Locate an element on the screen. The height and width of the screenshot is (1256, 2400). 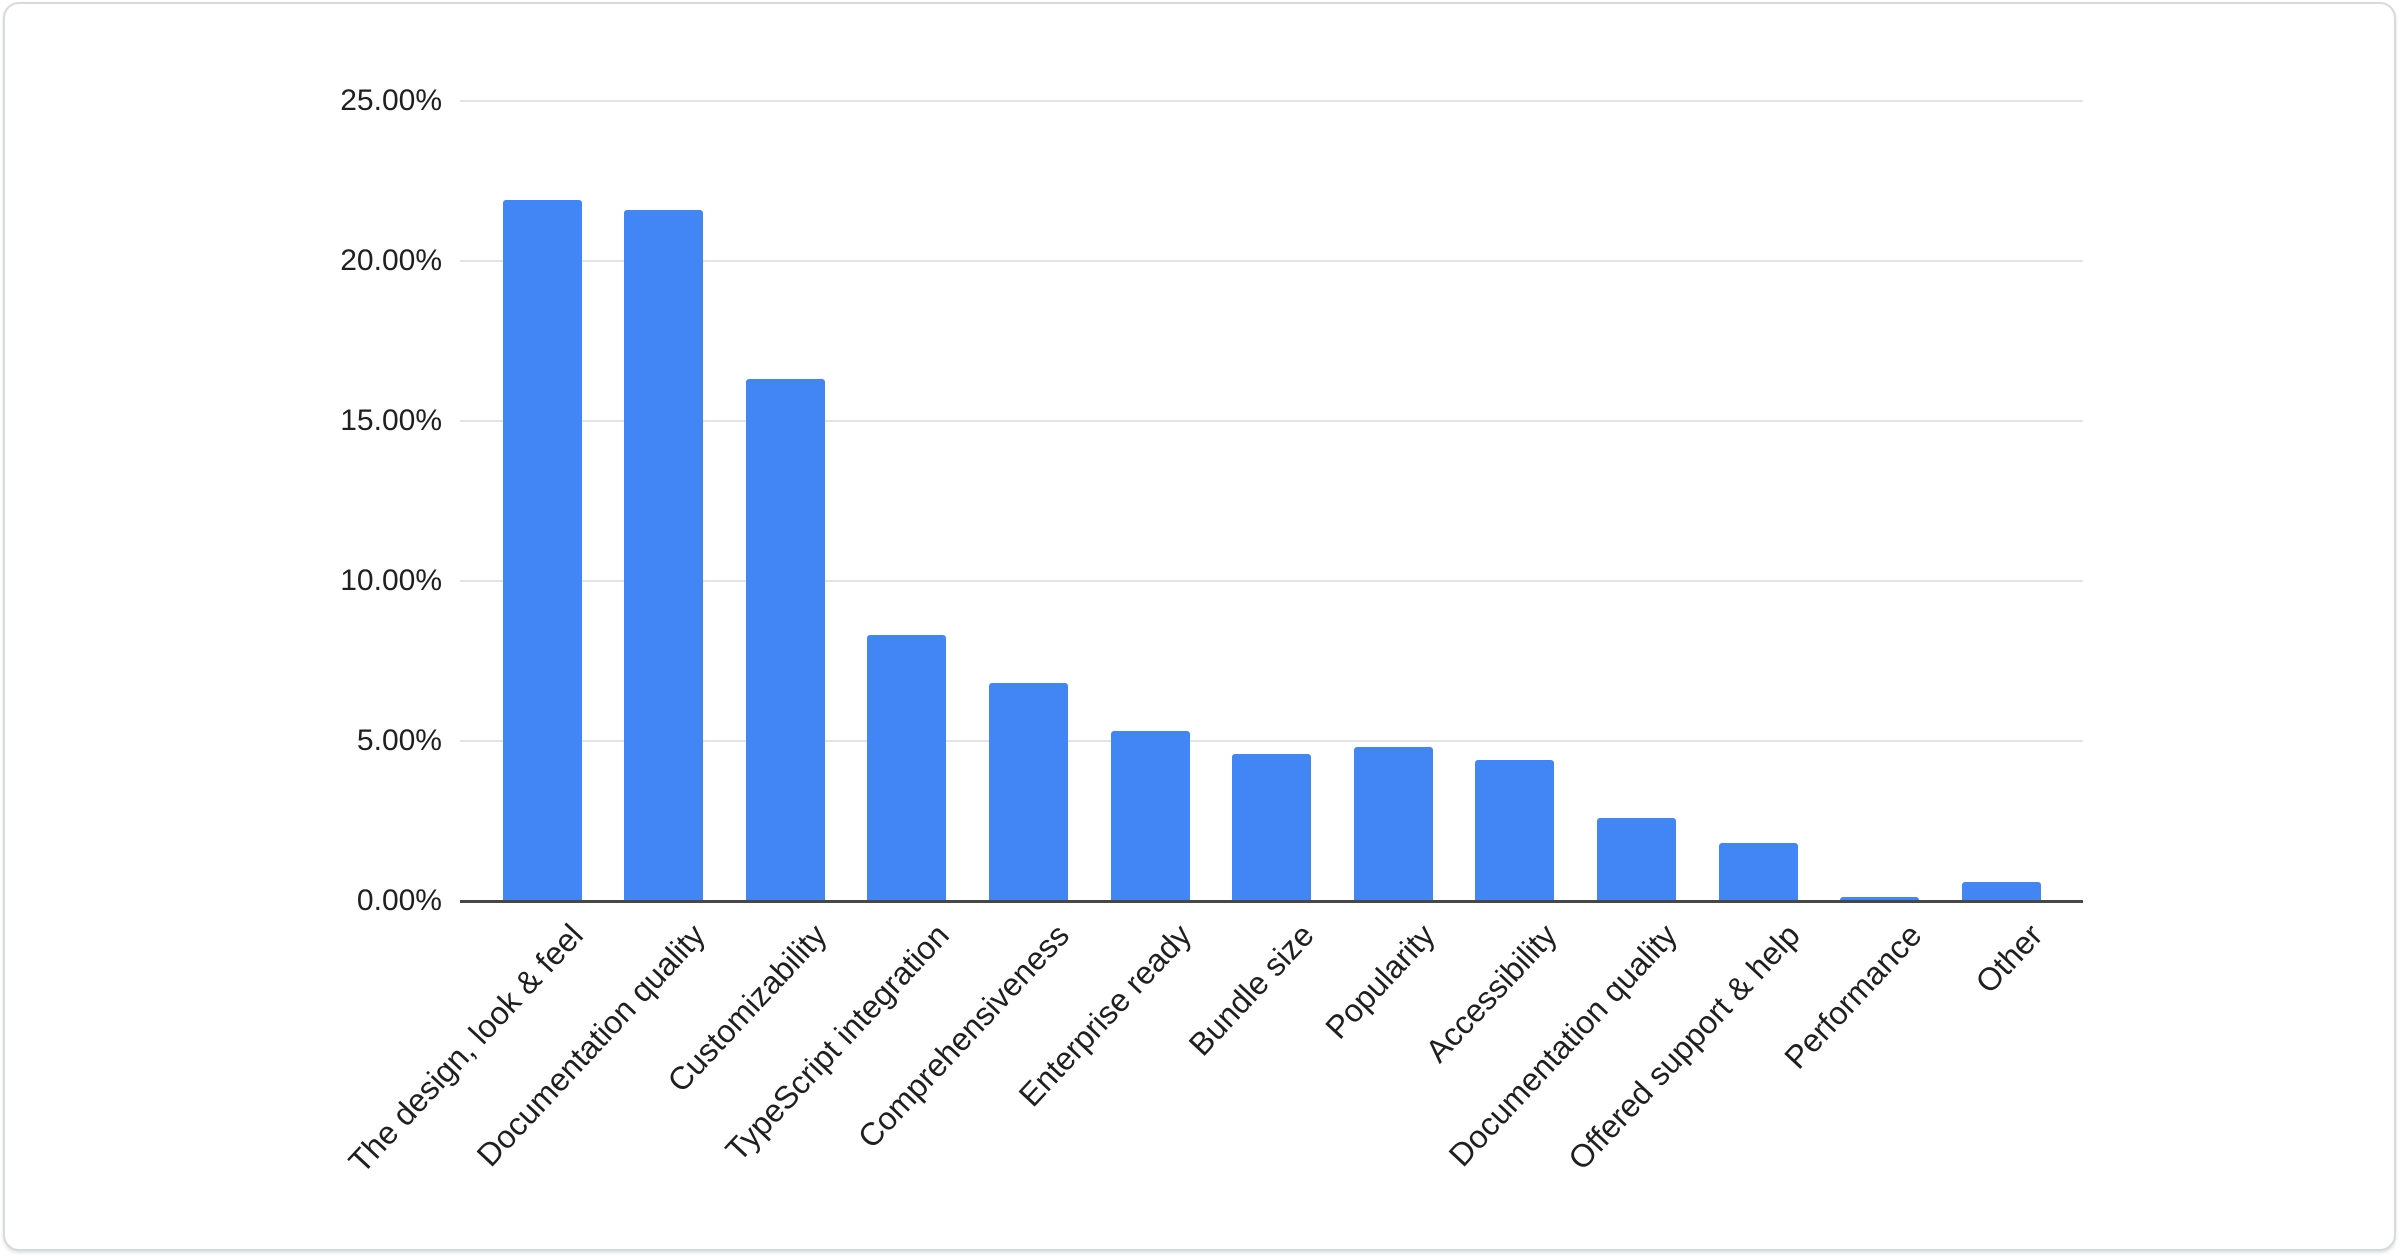
x-axis-category-label-text: Popularity is located at coordinates (1379, 981).